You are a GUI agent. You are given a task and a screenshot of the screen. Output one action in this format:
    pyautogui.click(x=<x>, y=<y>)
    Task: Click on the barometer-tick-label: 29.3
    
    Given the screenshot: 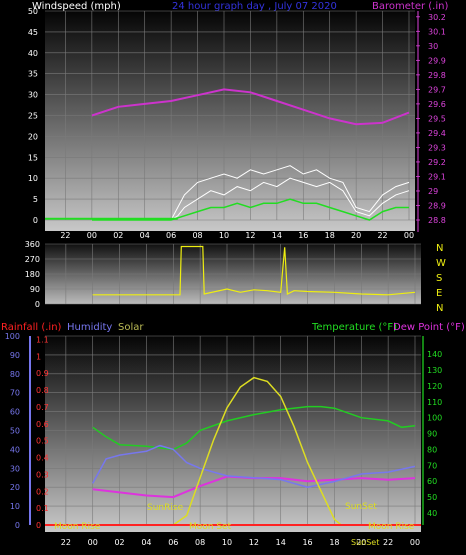 What is the action you would take?
    pyautogui.click(x=437, y=147)
    